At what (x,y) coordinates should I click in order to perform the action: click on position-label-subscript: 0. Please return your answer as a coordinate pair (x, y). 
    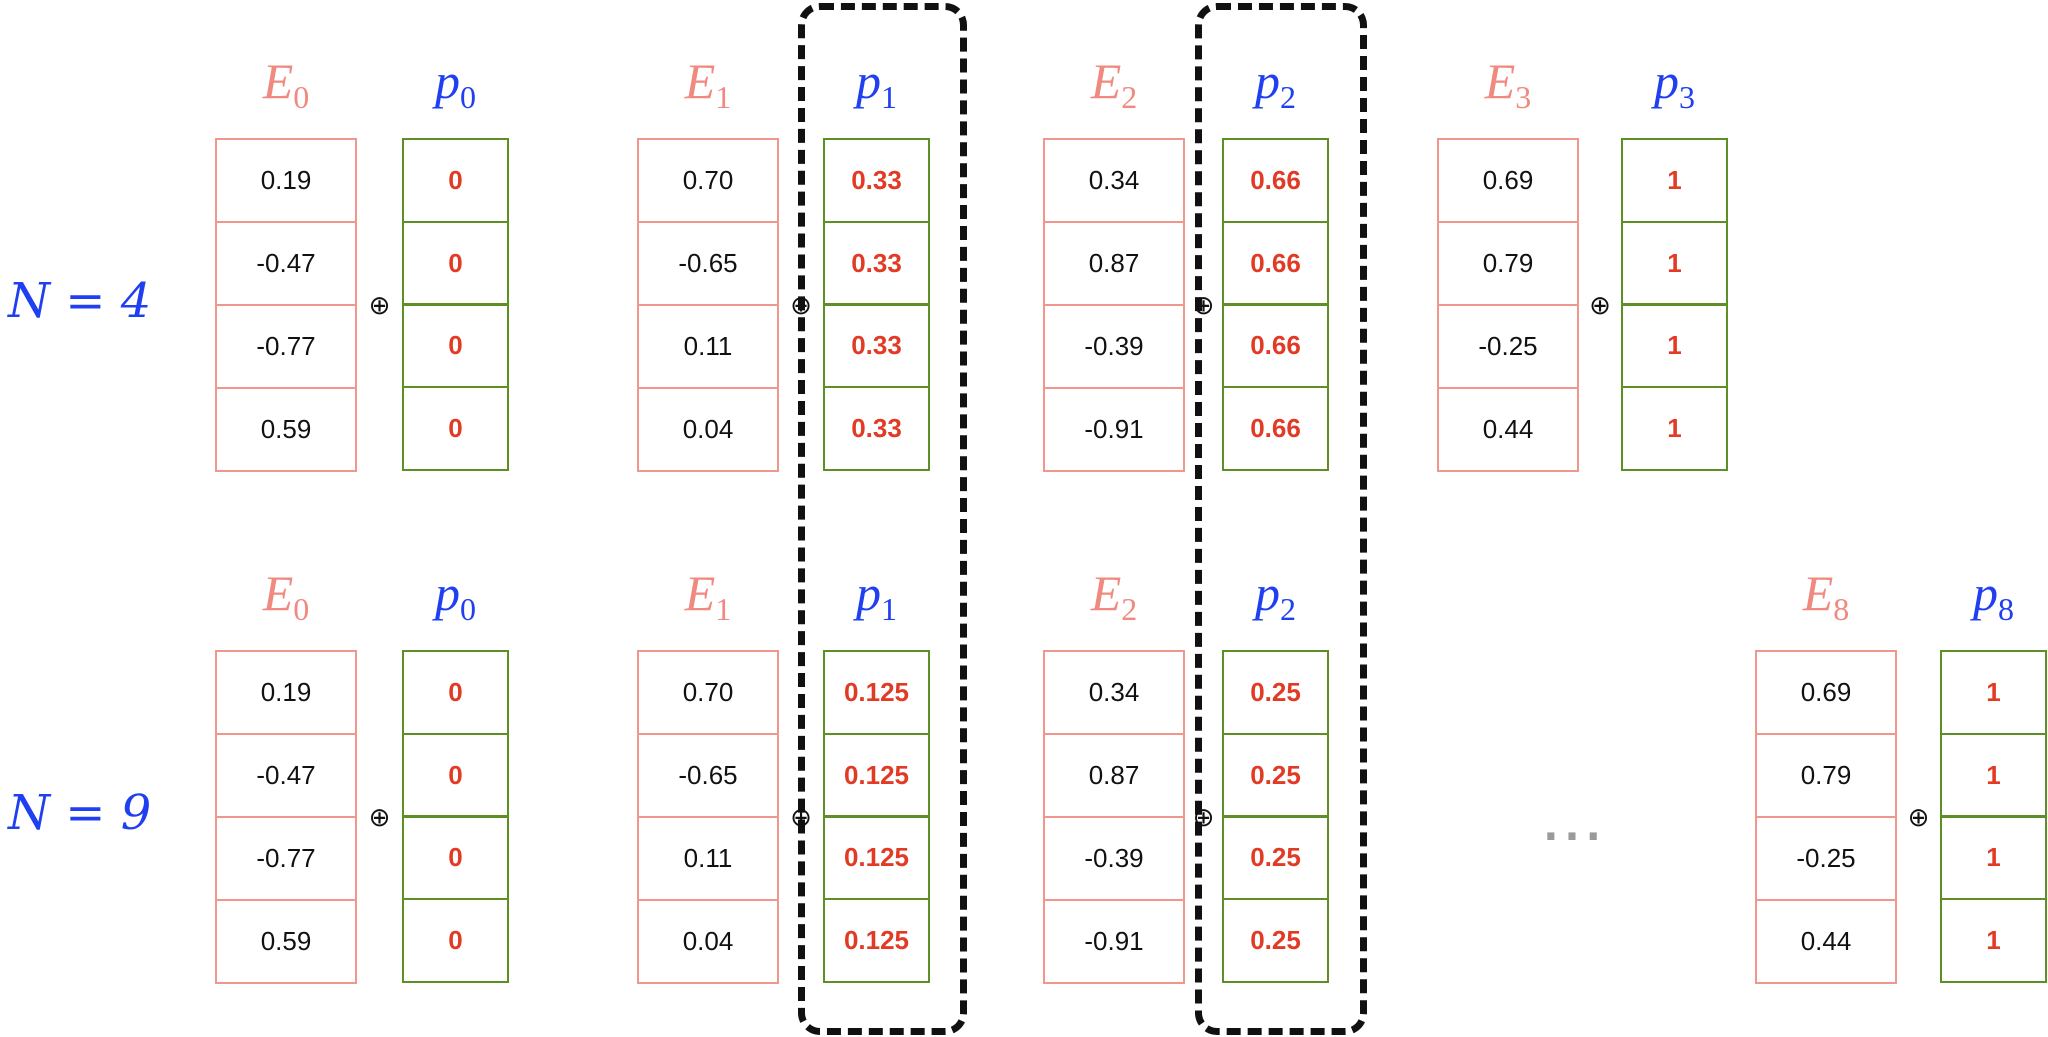
    Looking at the image, I should click on (468, 609).